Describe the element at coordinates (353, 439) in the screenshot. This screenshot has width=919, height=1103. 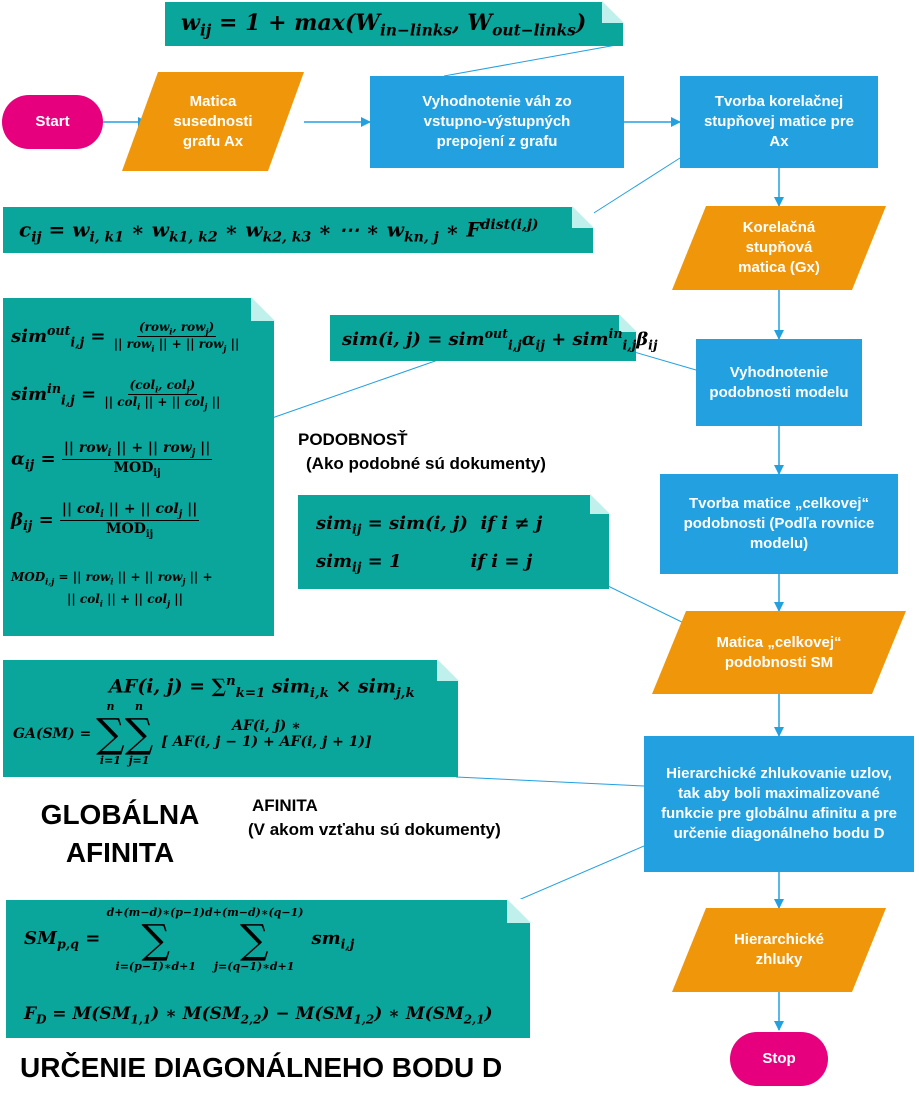
I see `similarity-title: PODOBNOSŤ` at that location.